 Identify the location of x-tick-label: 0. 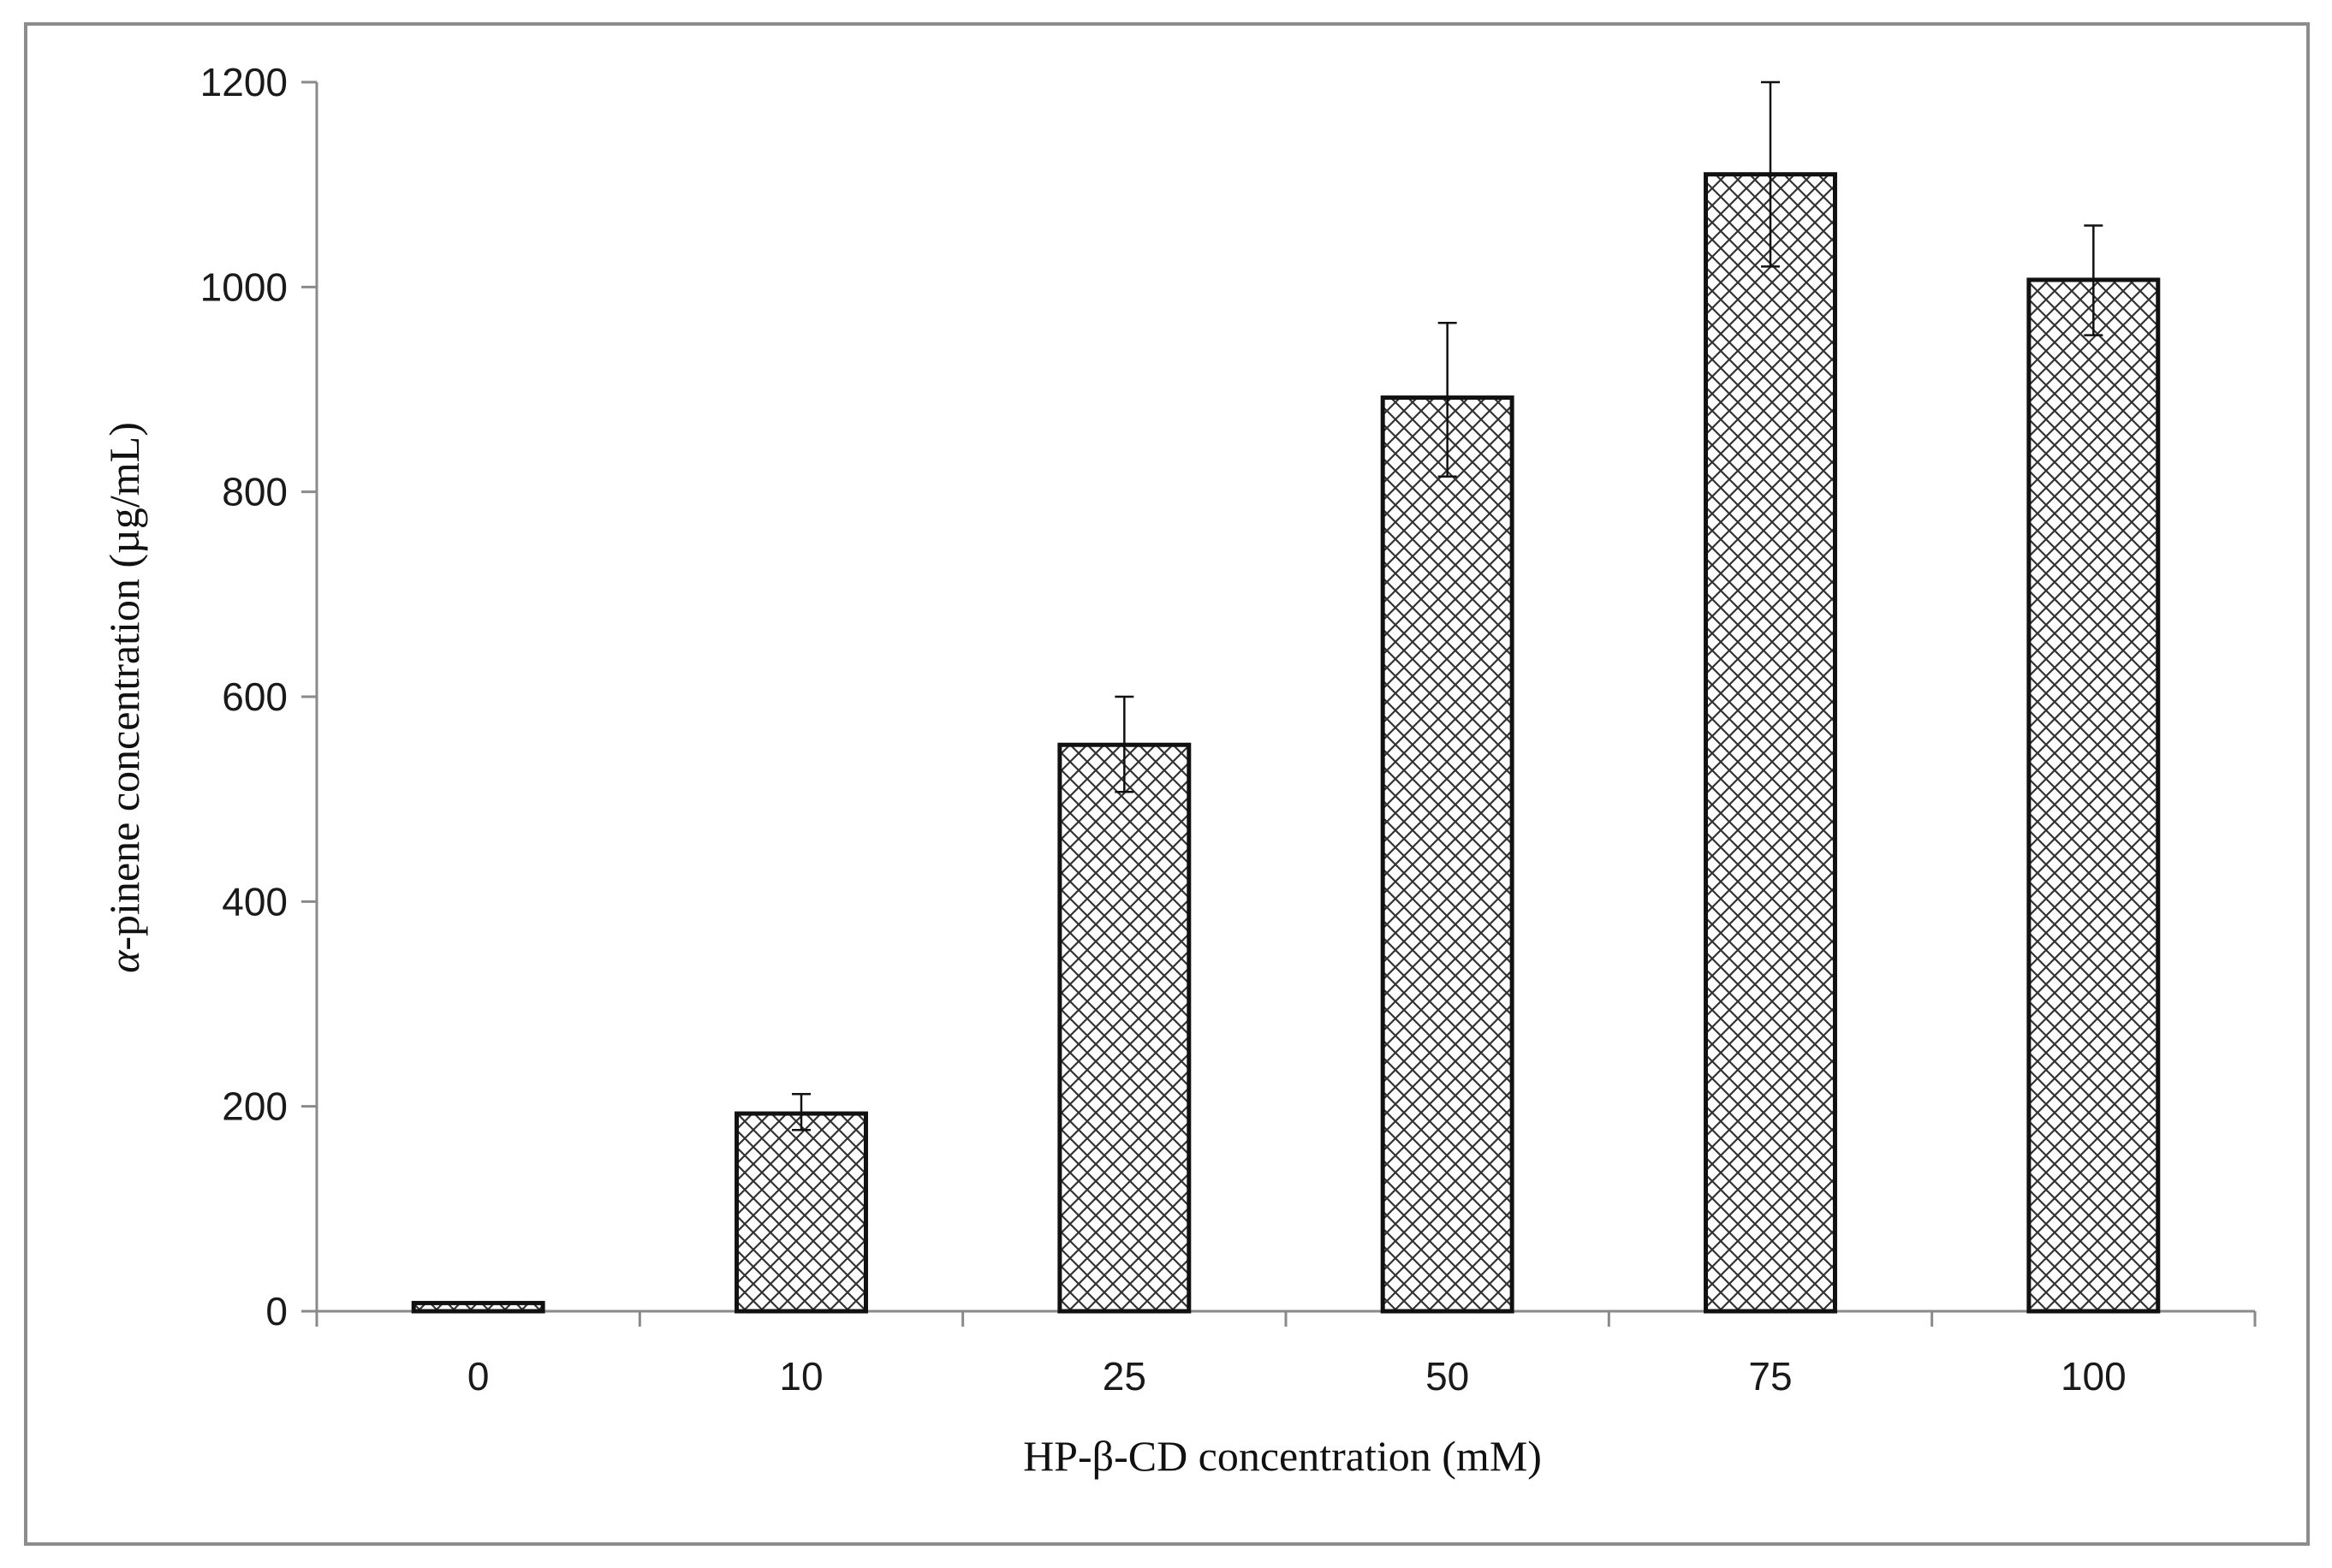
(478, 1376).